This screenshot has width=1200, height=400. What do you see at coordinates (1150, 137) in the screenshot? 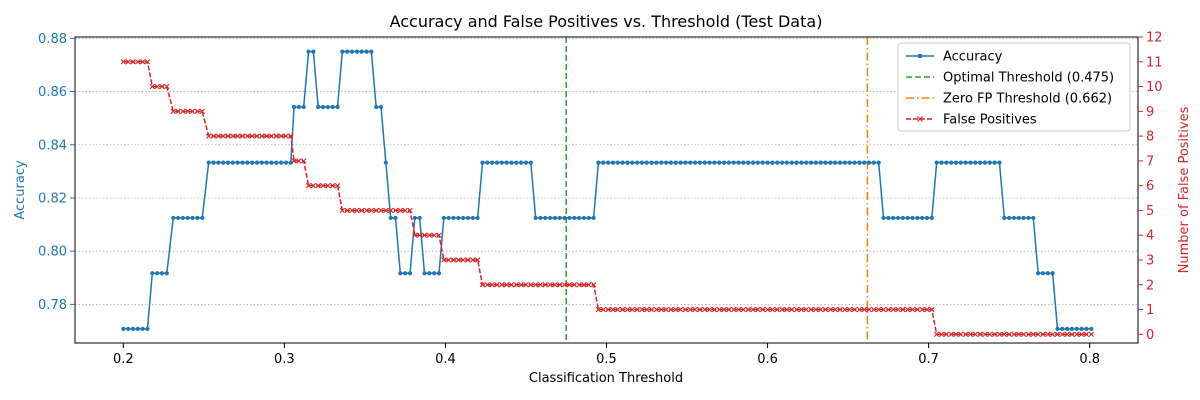
I see `y-right-tick-label: 8` at bounding box center [1150, 137].